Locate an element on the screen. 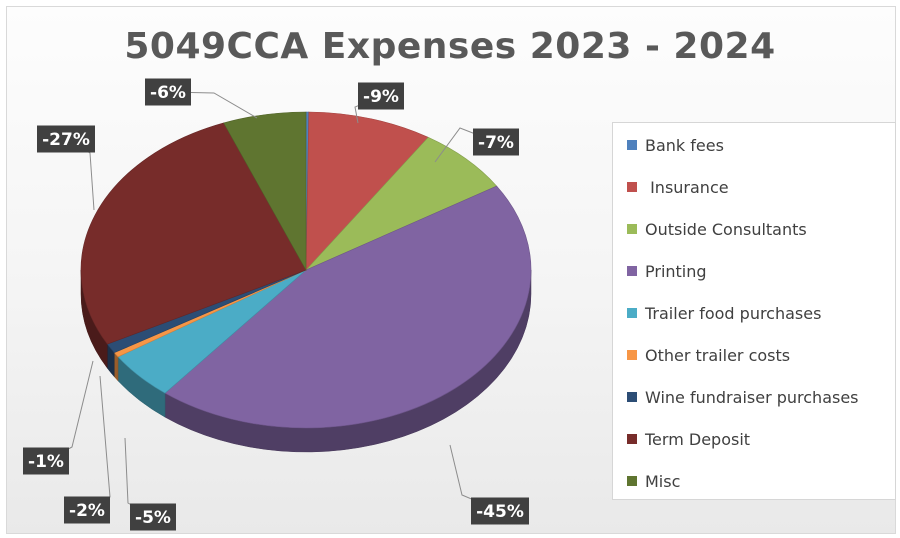 The height and width of the screenshot is (538, 900). leader-line-other-trailer-costs is located at coordinates (98, 443).